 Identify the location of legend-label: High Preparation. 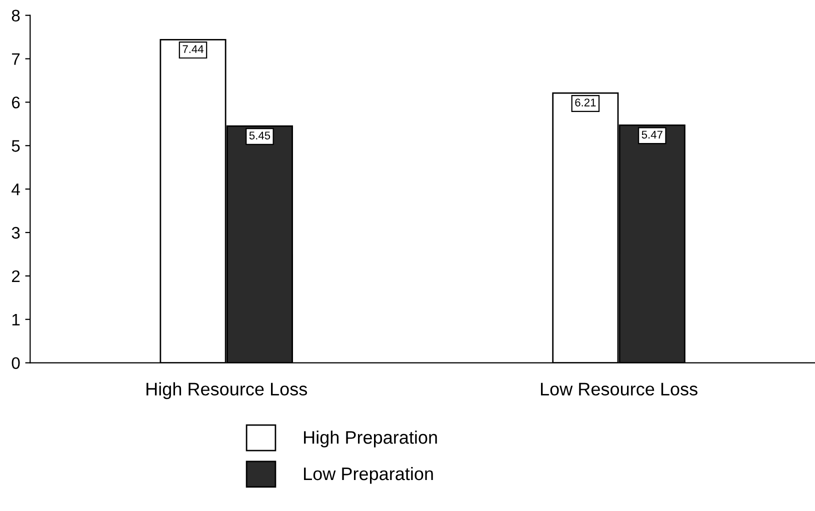
(370, 439).